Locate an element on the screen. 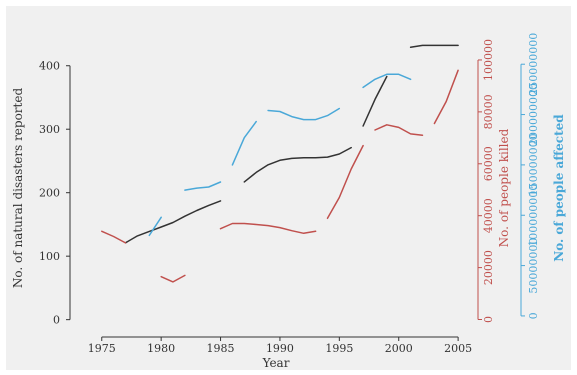  affected-tick-label-200000000: 200000000 is located at coordinates (533, 114).